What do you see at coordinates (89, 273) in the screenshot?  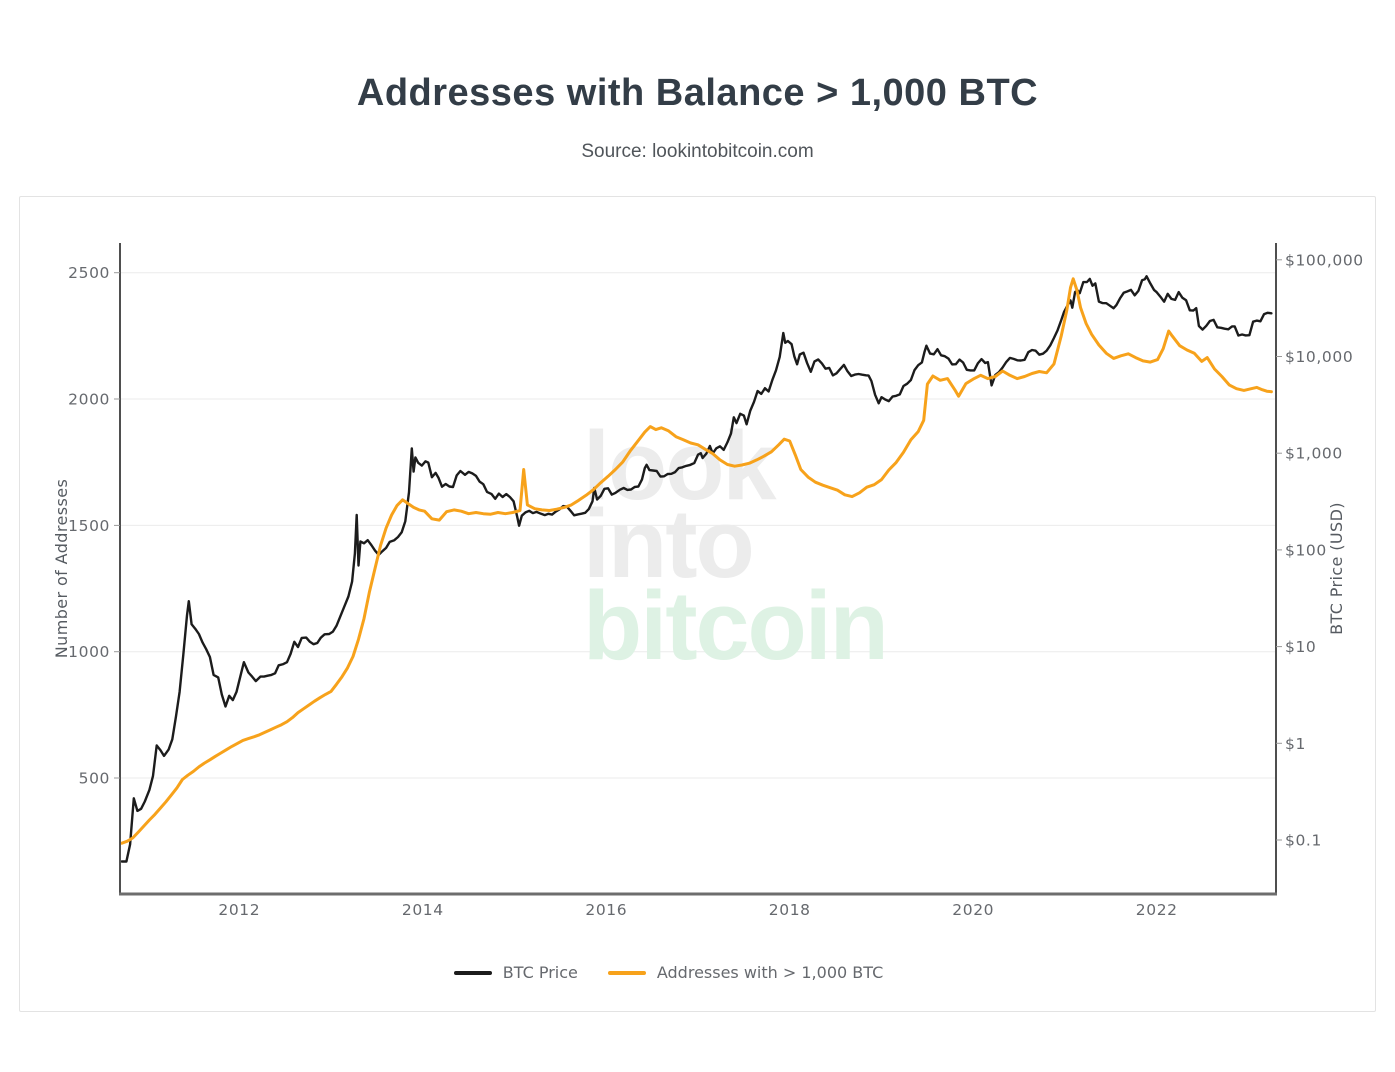 I see `left-axis-tick-label: 2500` at bounding box center [89, 273].